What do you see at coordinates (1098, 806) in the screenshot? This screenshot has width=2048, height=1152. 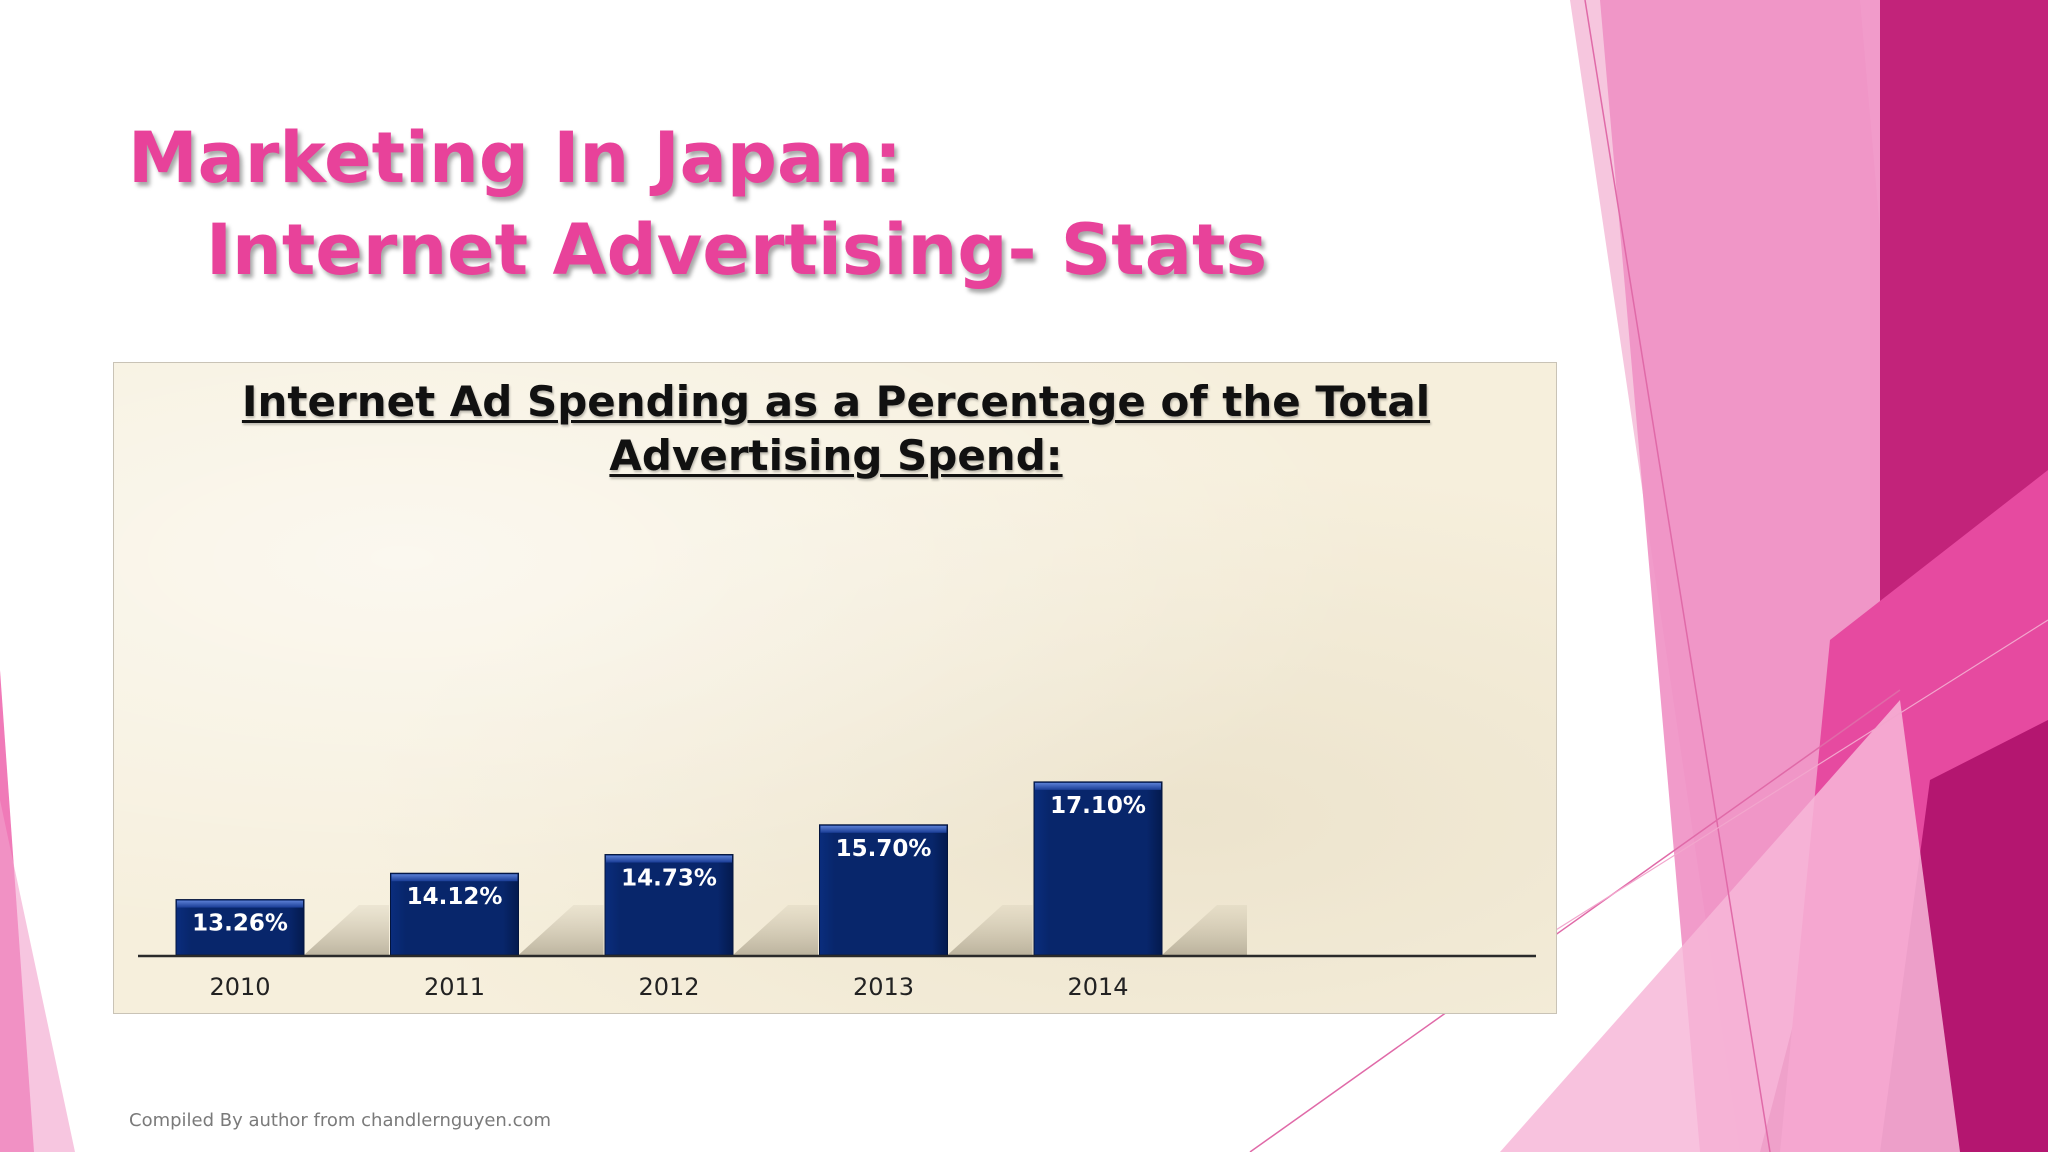 I see `bar-value-label-2014: 17.10%` at bounding box center [1098, 806].